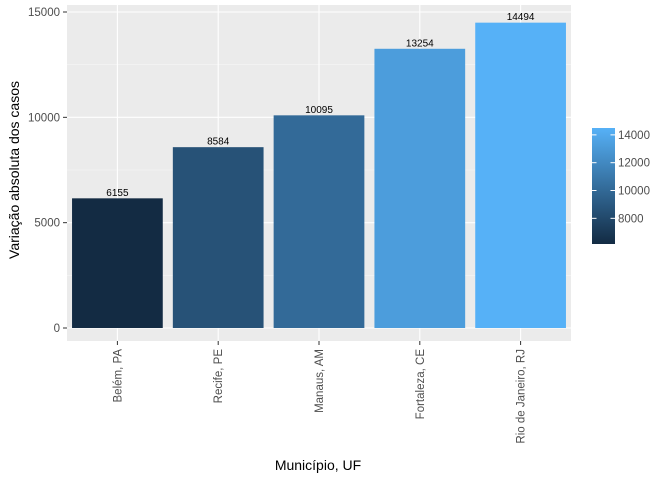  Describe the element at coordinates (522, 396) in the screenshot. I see `x-tick-label: Rio de Janeiro, RJ` at that location.